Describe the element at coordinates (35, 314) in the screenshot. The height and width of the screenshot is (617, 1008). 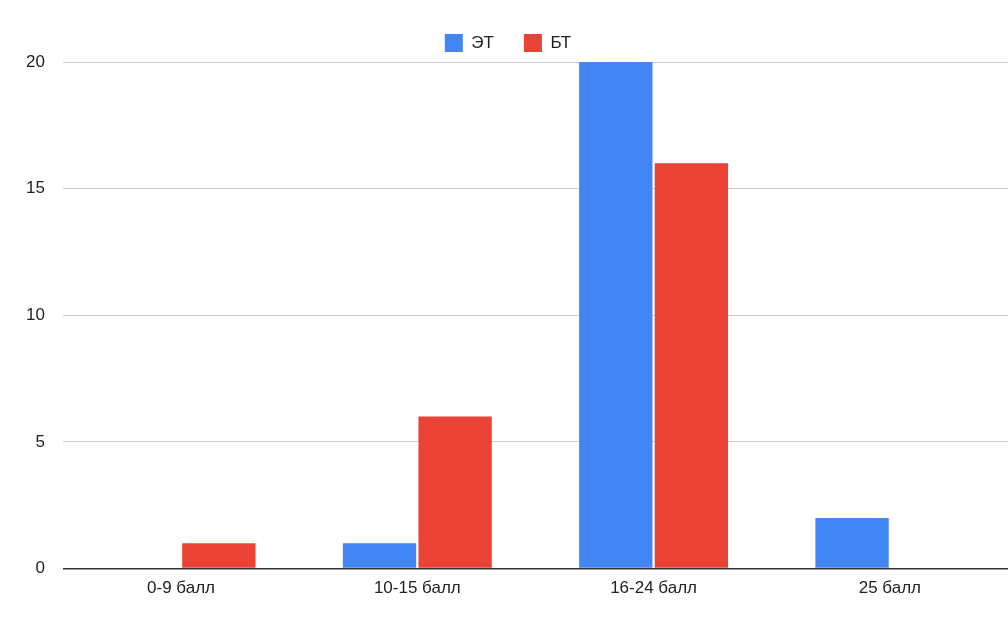
I see `y-tick-label: 10` at that location.